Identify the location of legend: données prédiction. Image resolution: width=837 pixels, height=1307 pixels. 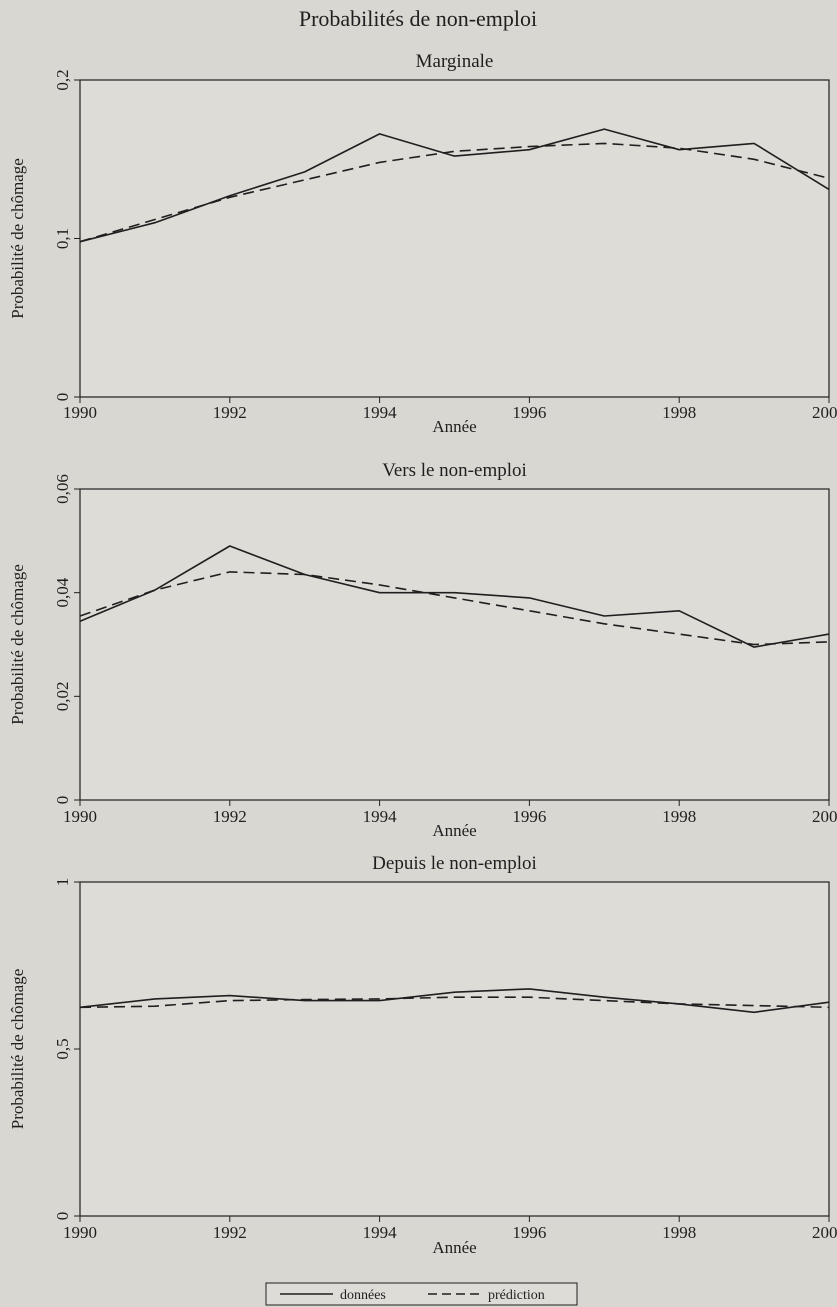
(421, 1294).